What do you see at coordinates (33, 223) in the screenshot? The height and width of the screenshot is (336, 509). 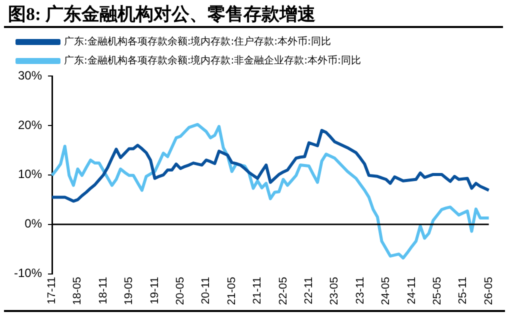 I see `y-tick-label: 0%` at bounding box center [33, 223].